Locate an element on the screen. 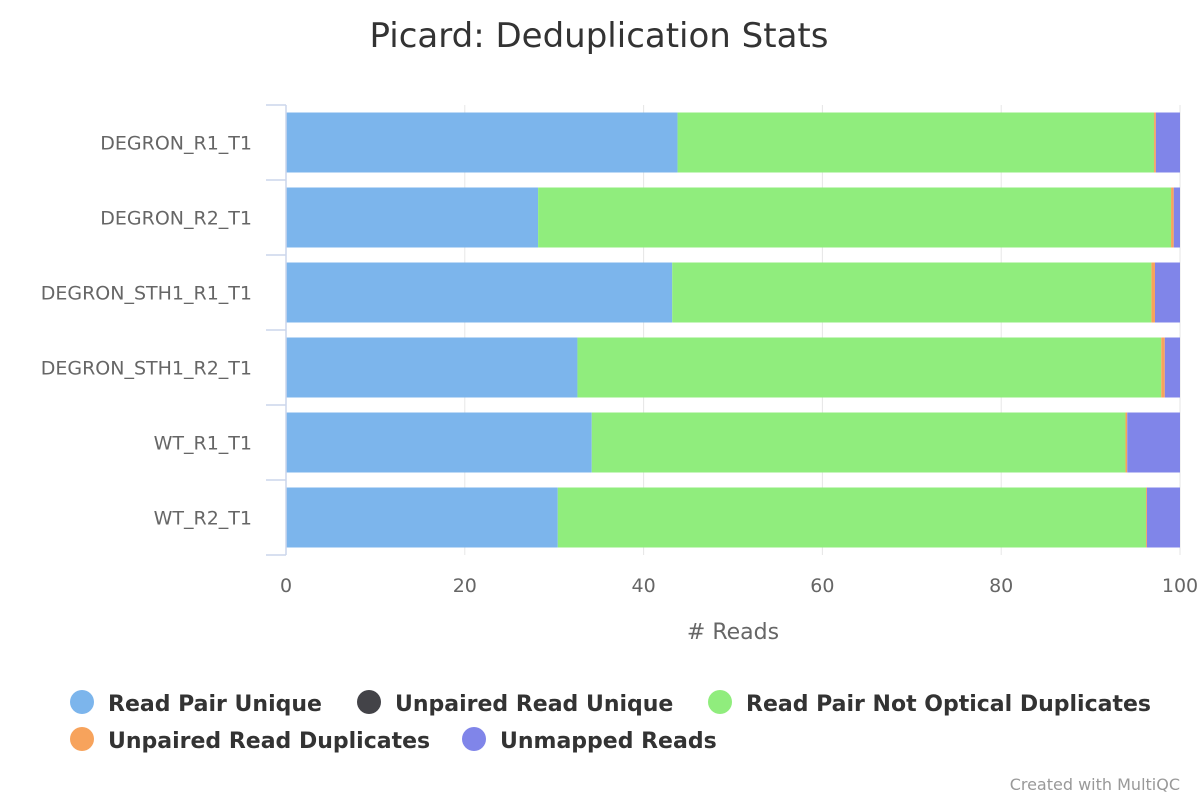 The image size is (1200, 804). bar-unmapped-reads-degron-sth1-r1-t1 is located at coordinates (1167, 292).